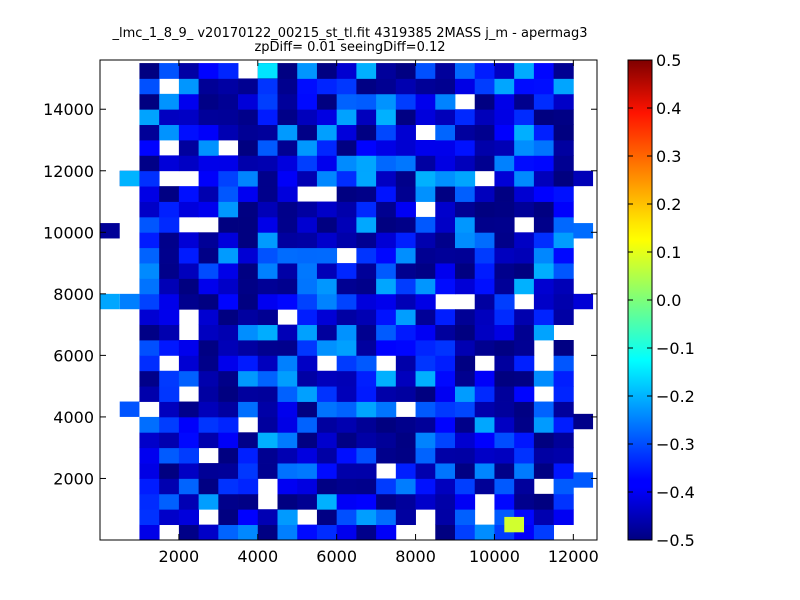 This screenshot has height=600, width=800. Describe the element at coordinates (668, 252) in the screenshot. I see `colorbar-tick-label: 0.1` at that location.